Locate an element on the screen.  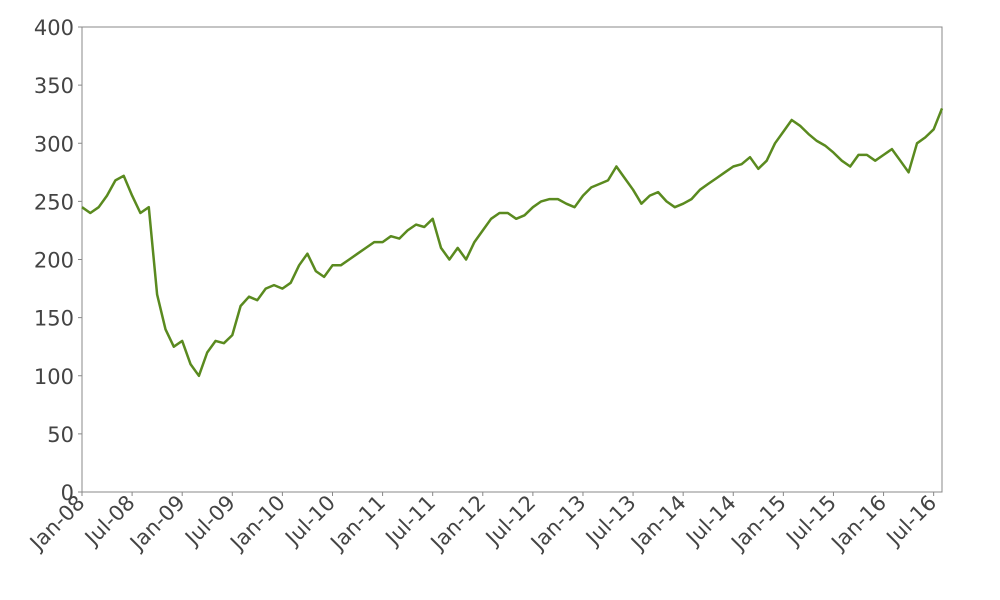
x-tick-label: Jan-11 is located at coordinates (358, 524).